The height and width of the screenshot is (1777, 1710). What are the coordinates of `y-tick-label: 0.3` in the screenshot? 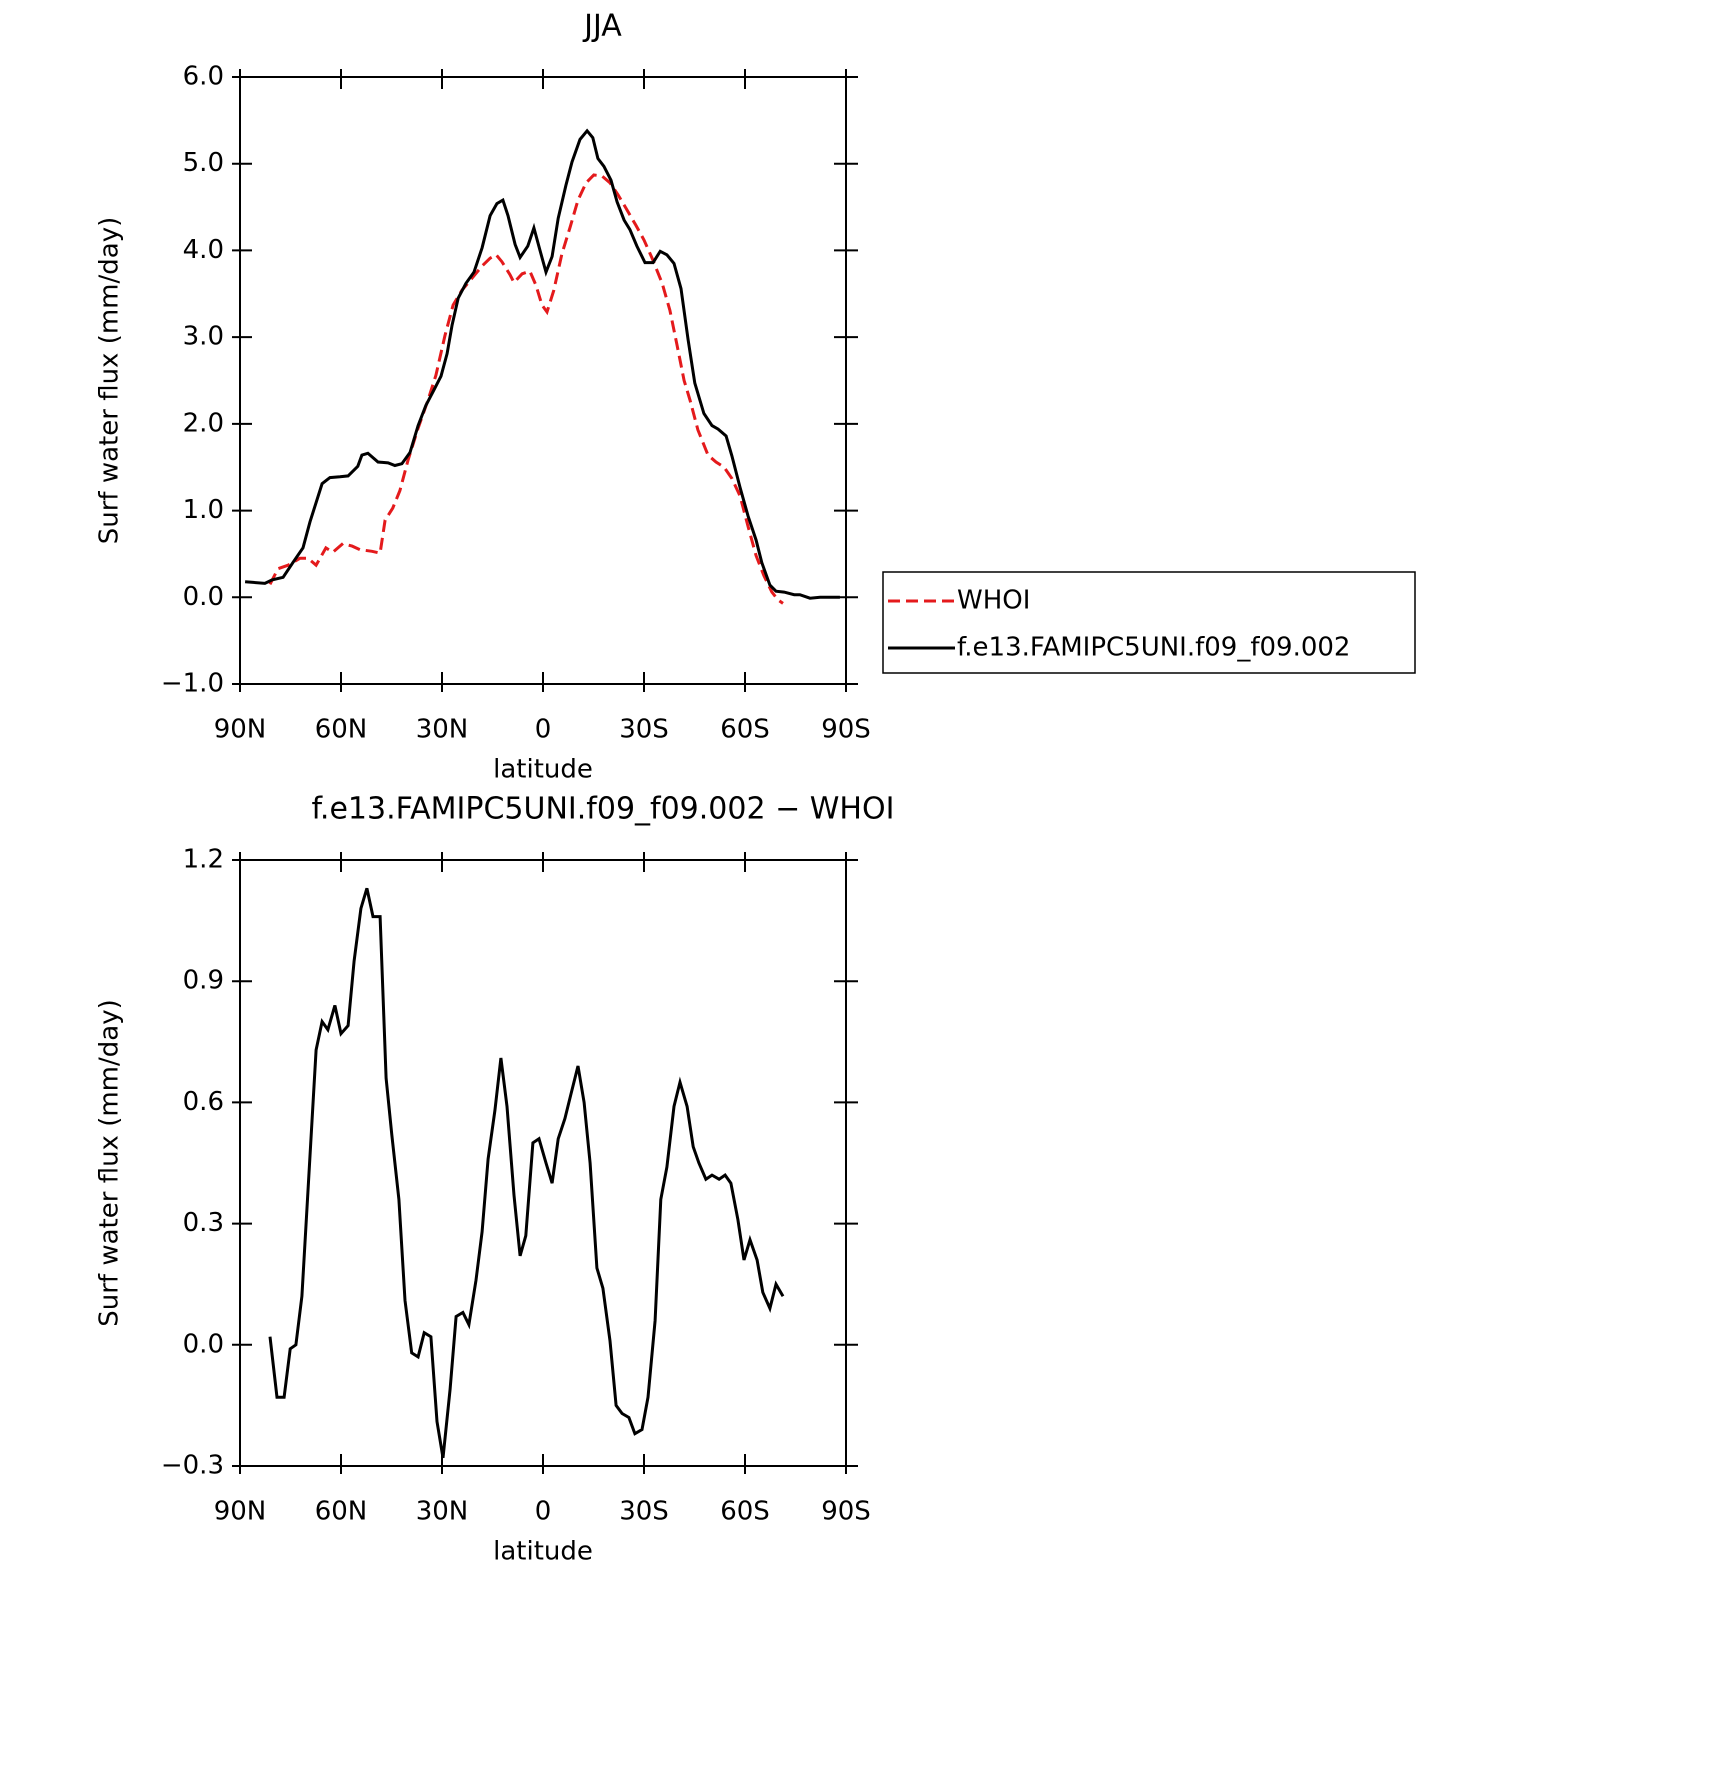 It's located at (203, 1223).